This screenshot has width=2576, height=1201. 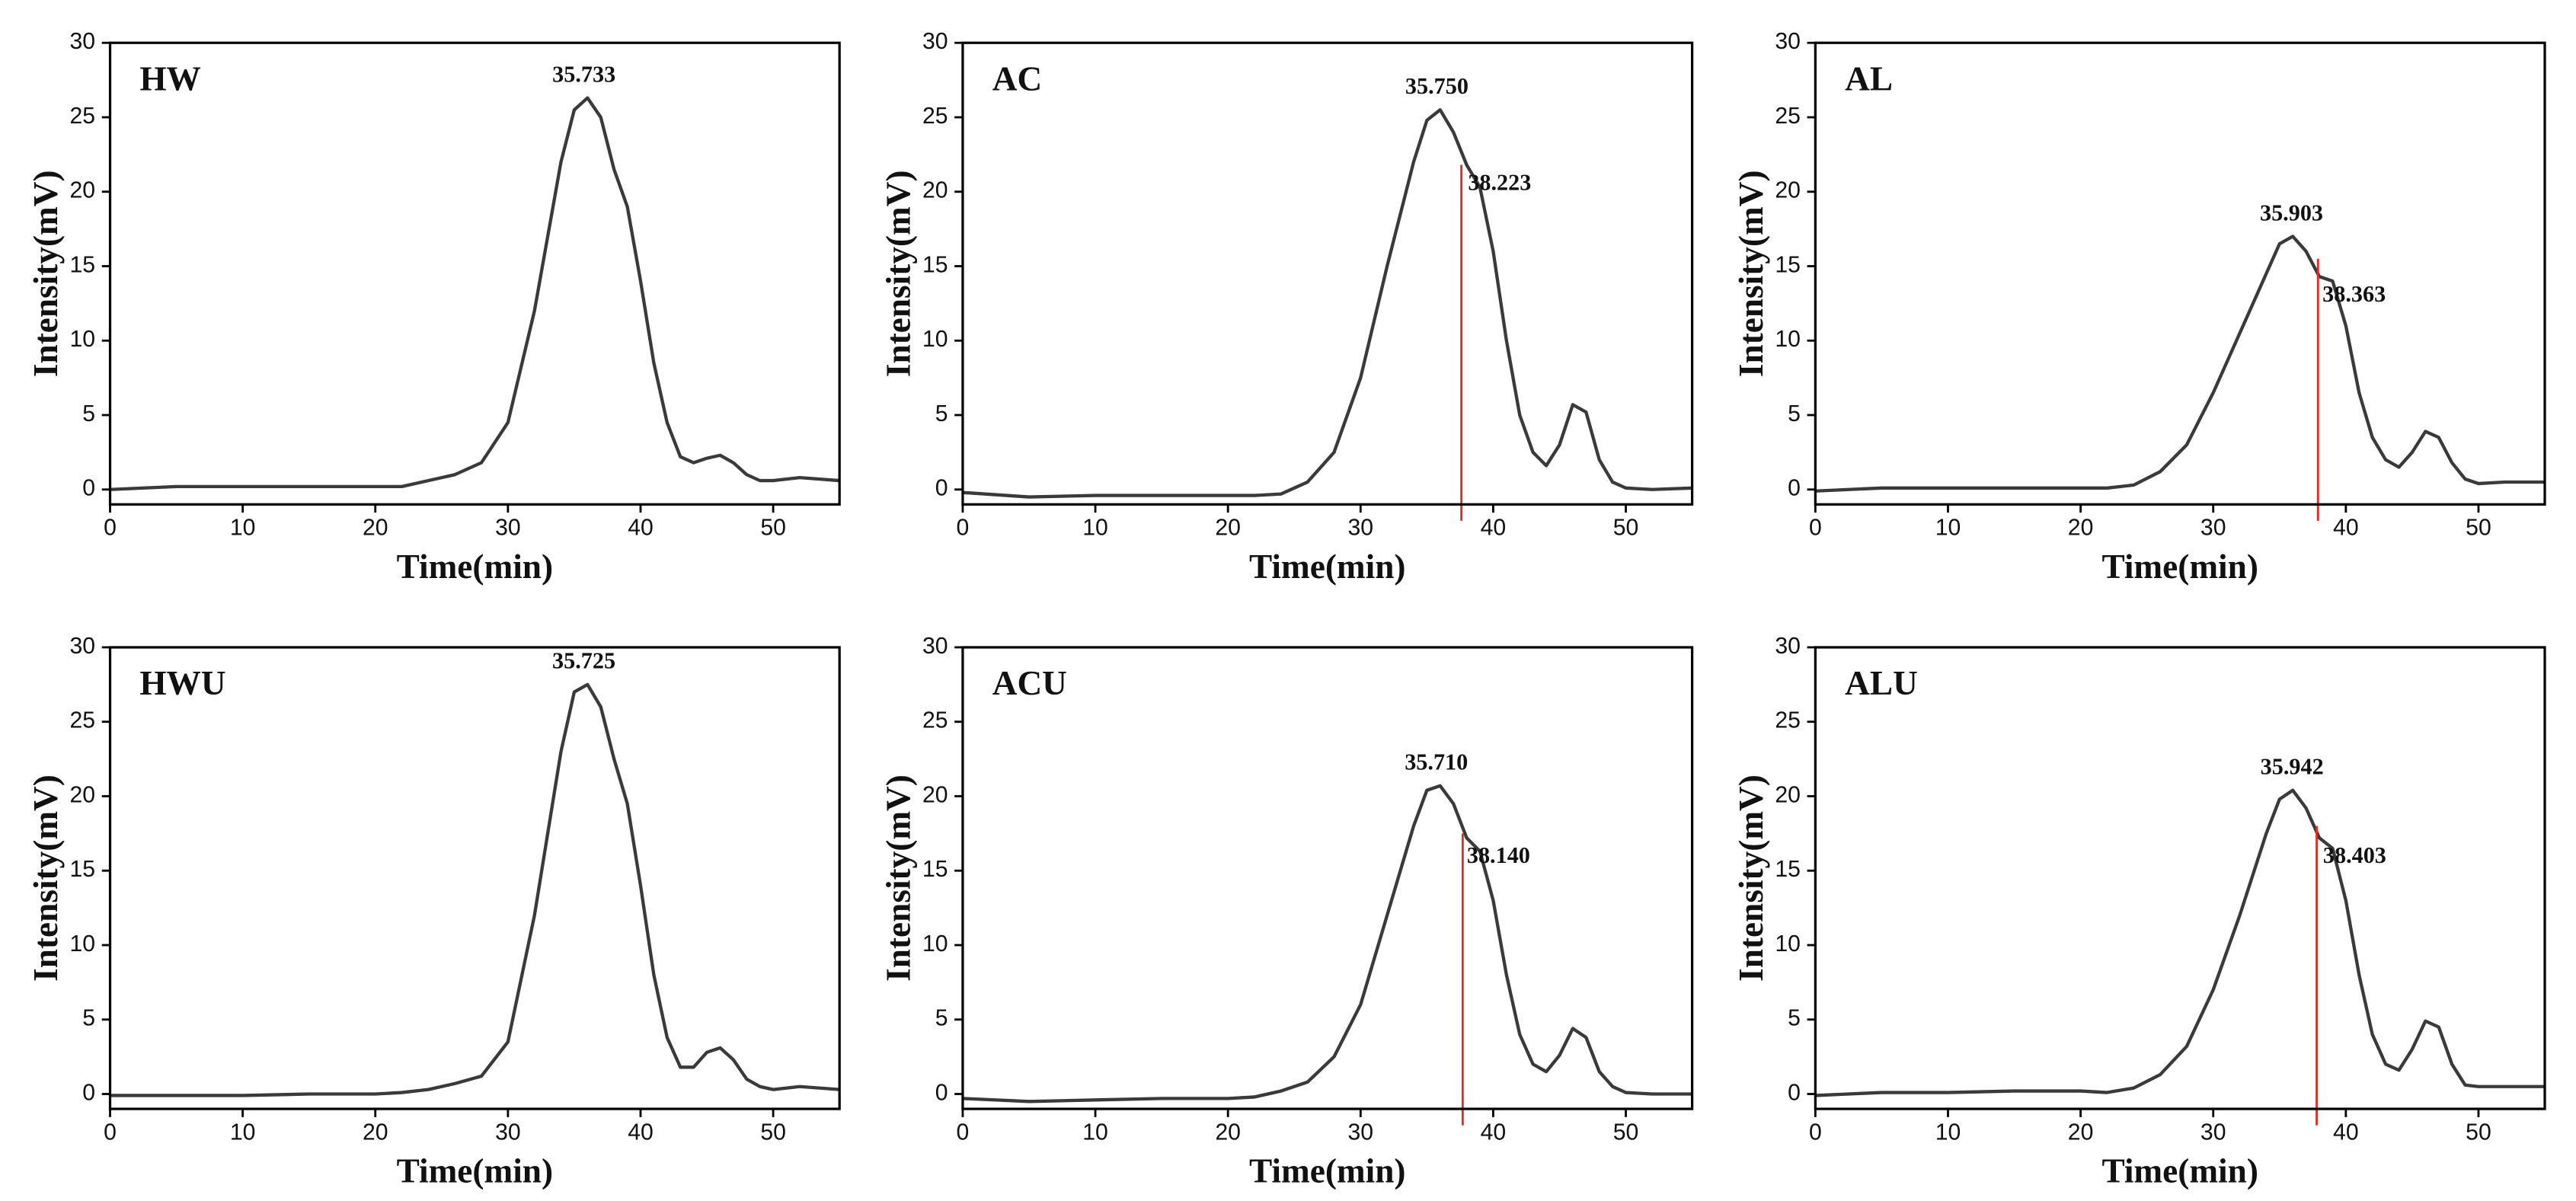 What do you see at coordinates (1029, 683) in the screenshot?
I see `panel-title: ACU` at bounding box center [1029, 683].